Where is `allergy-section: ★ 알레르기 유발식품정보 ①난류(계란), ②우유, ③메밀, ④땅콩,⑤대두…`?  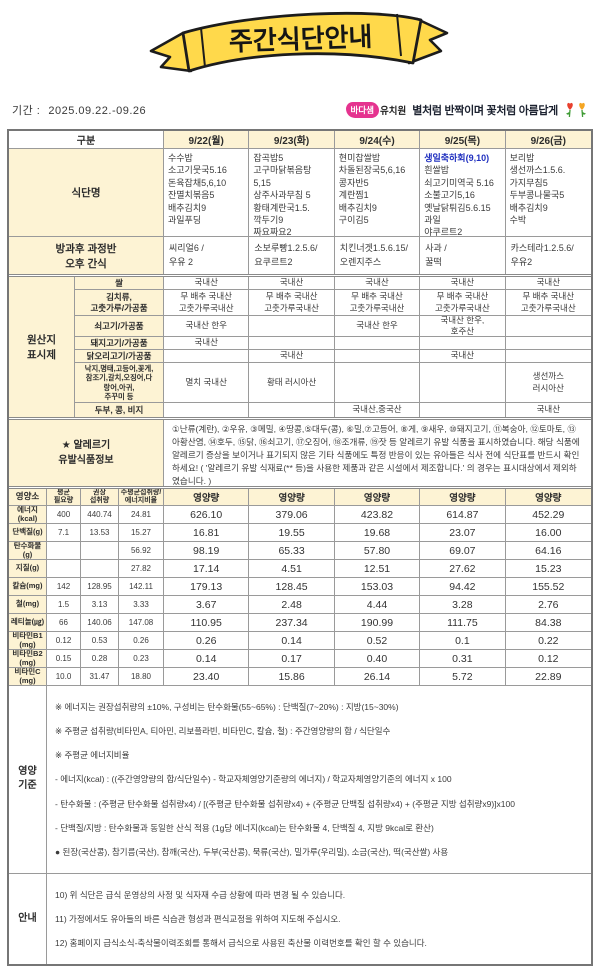 allergy-section: ★ 알레르기 유발식품정보 ①난류(계란), ②우유, ③메밀, ④땅콩,⑤대두… is located at coordinates (300, 451).